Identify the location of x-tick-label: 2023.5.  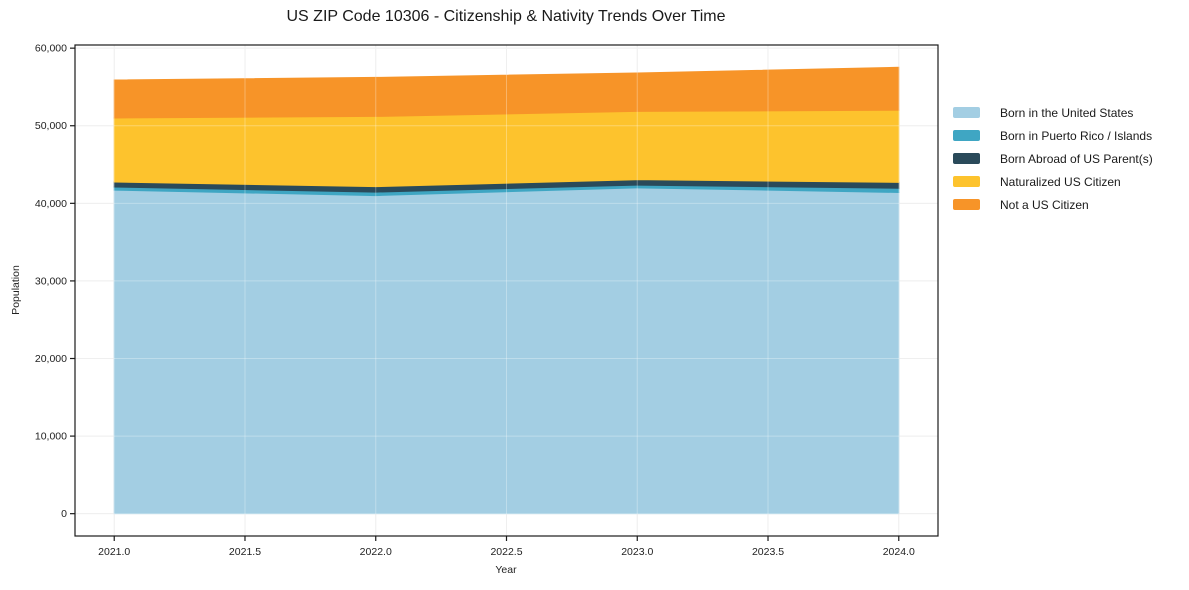
(768, 552).